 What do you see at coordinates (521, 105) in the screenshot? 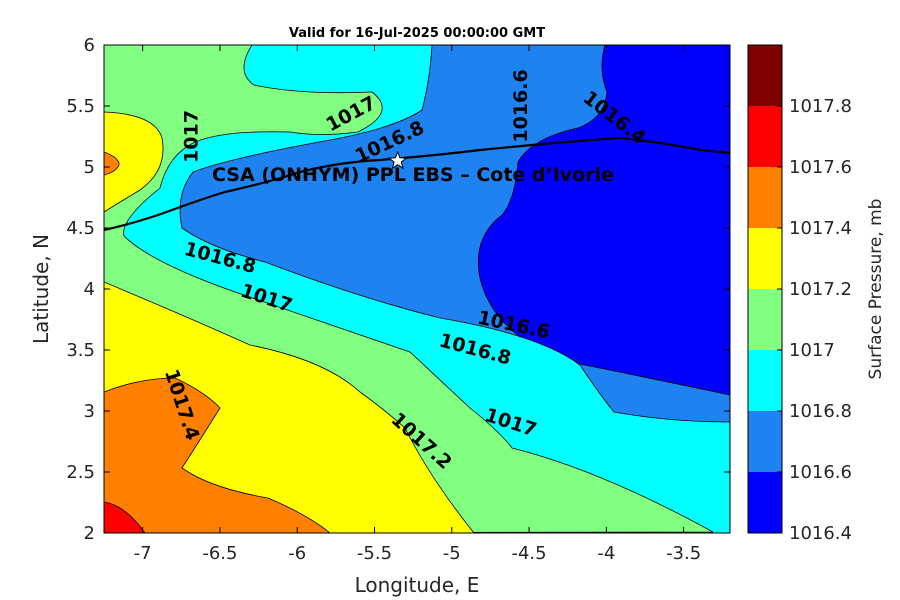
I see `contour-label: 1016.6` at bounding box center [521, 105].